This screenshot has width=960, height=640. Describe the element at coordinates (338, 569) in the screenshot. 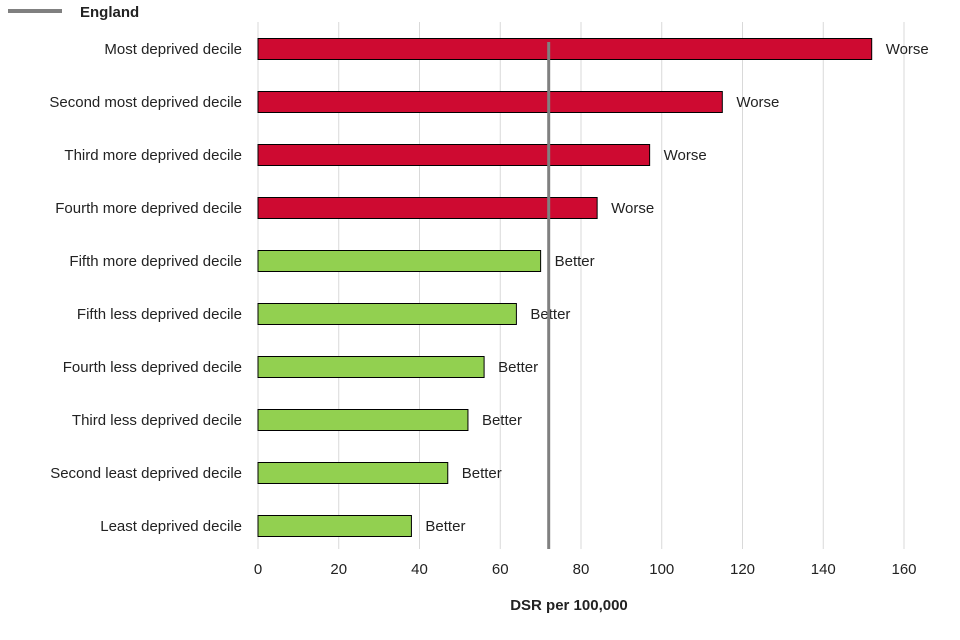

I see `x-tick-label: 20` at that location.